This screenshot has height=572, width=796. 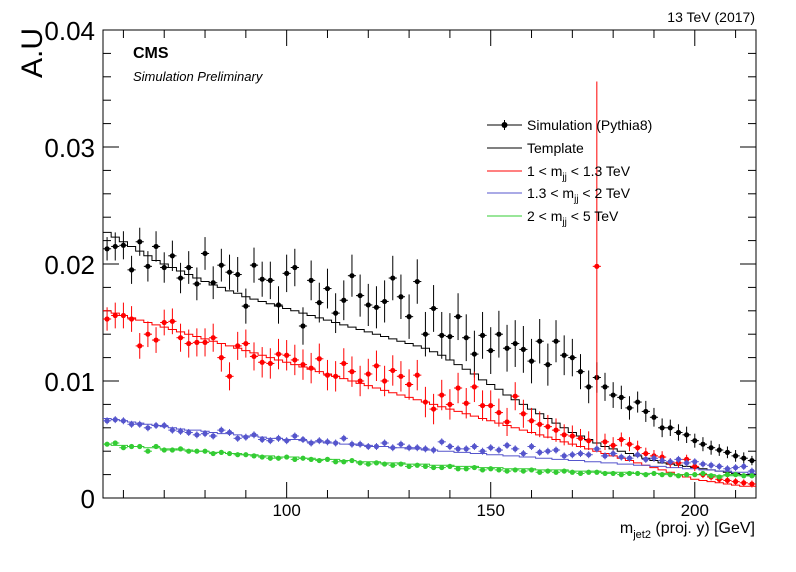 I want to click on cms-label: CMS, so click(x=151, y=53).